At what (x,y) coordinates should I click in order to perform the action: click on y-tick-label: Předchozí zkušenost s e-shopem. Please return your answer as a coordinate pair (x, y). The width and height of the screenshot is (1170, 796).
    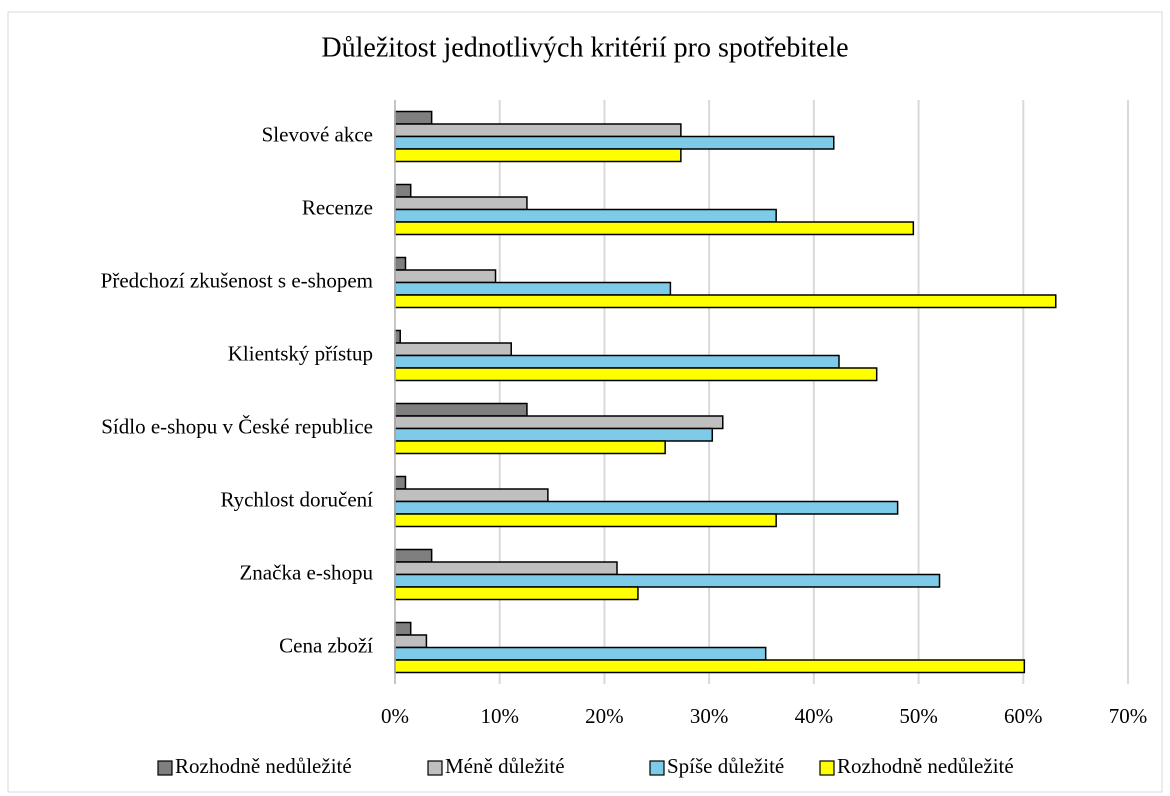
    Looking at the image, I should click on (237, 280).